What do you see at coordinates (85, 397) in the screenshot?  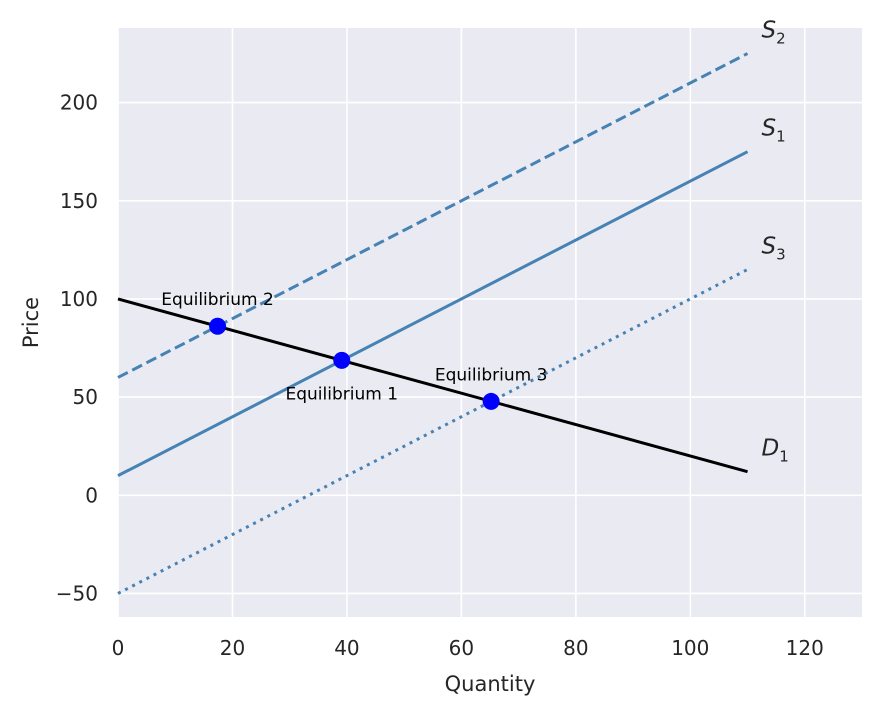 I see `y-tick-label: 50` at bounding box center [85, 397].